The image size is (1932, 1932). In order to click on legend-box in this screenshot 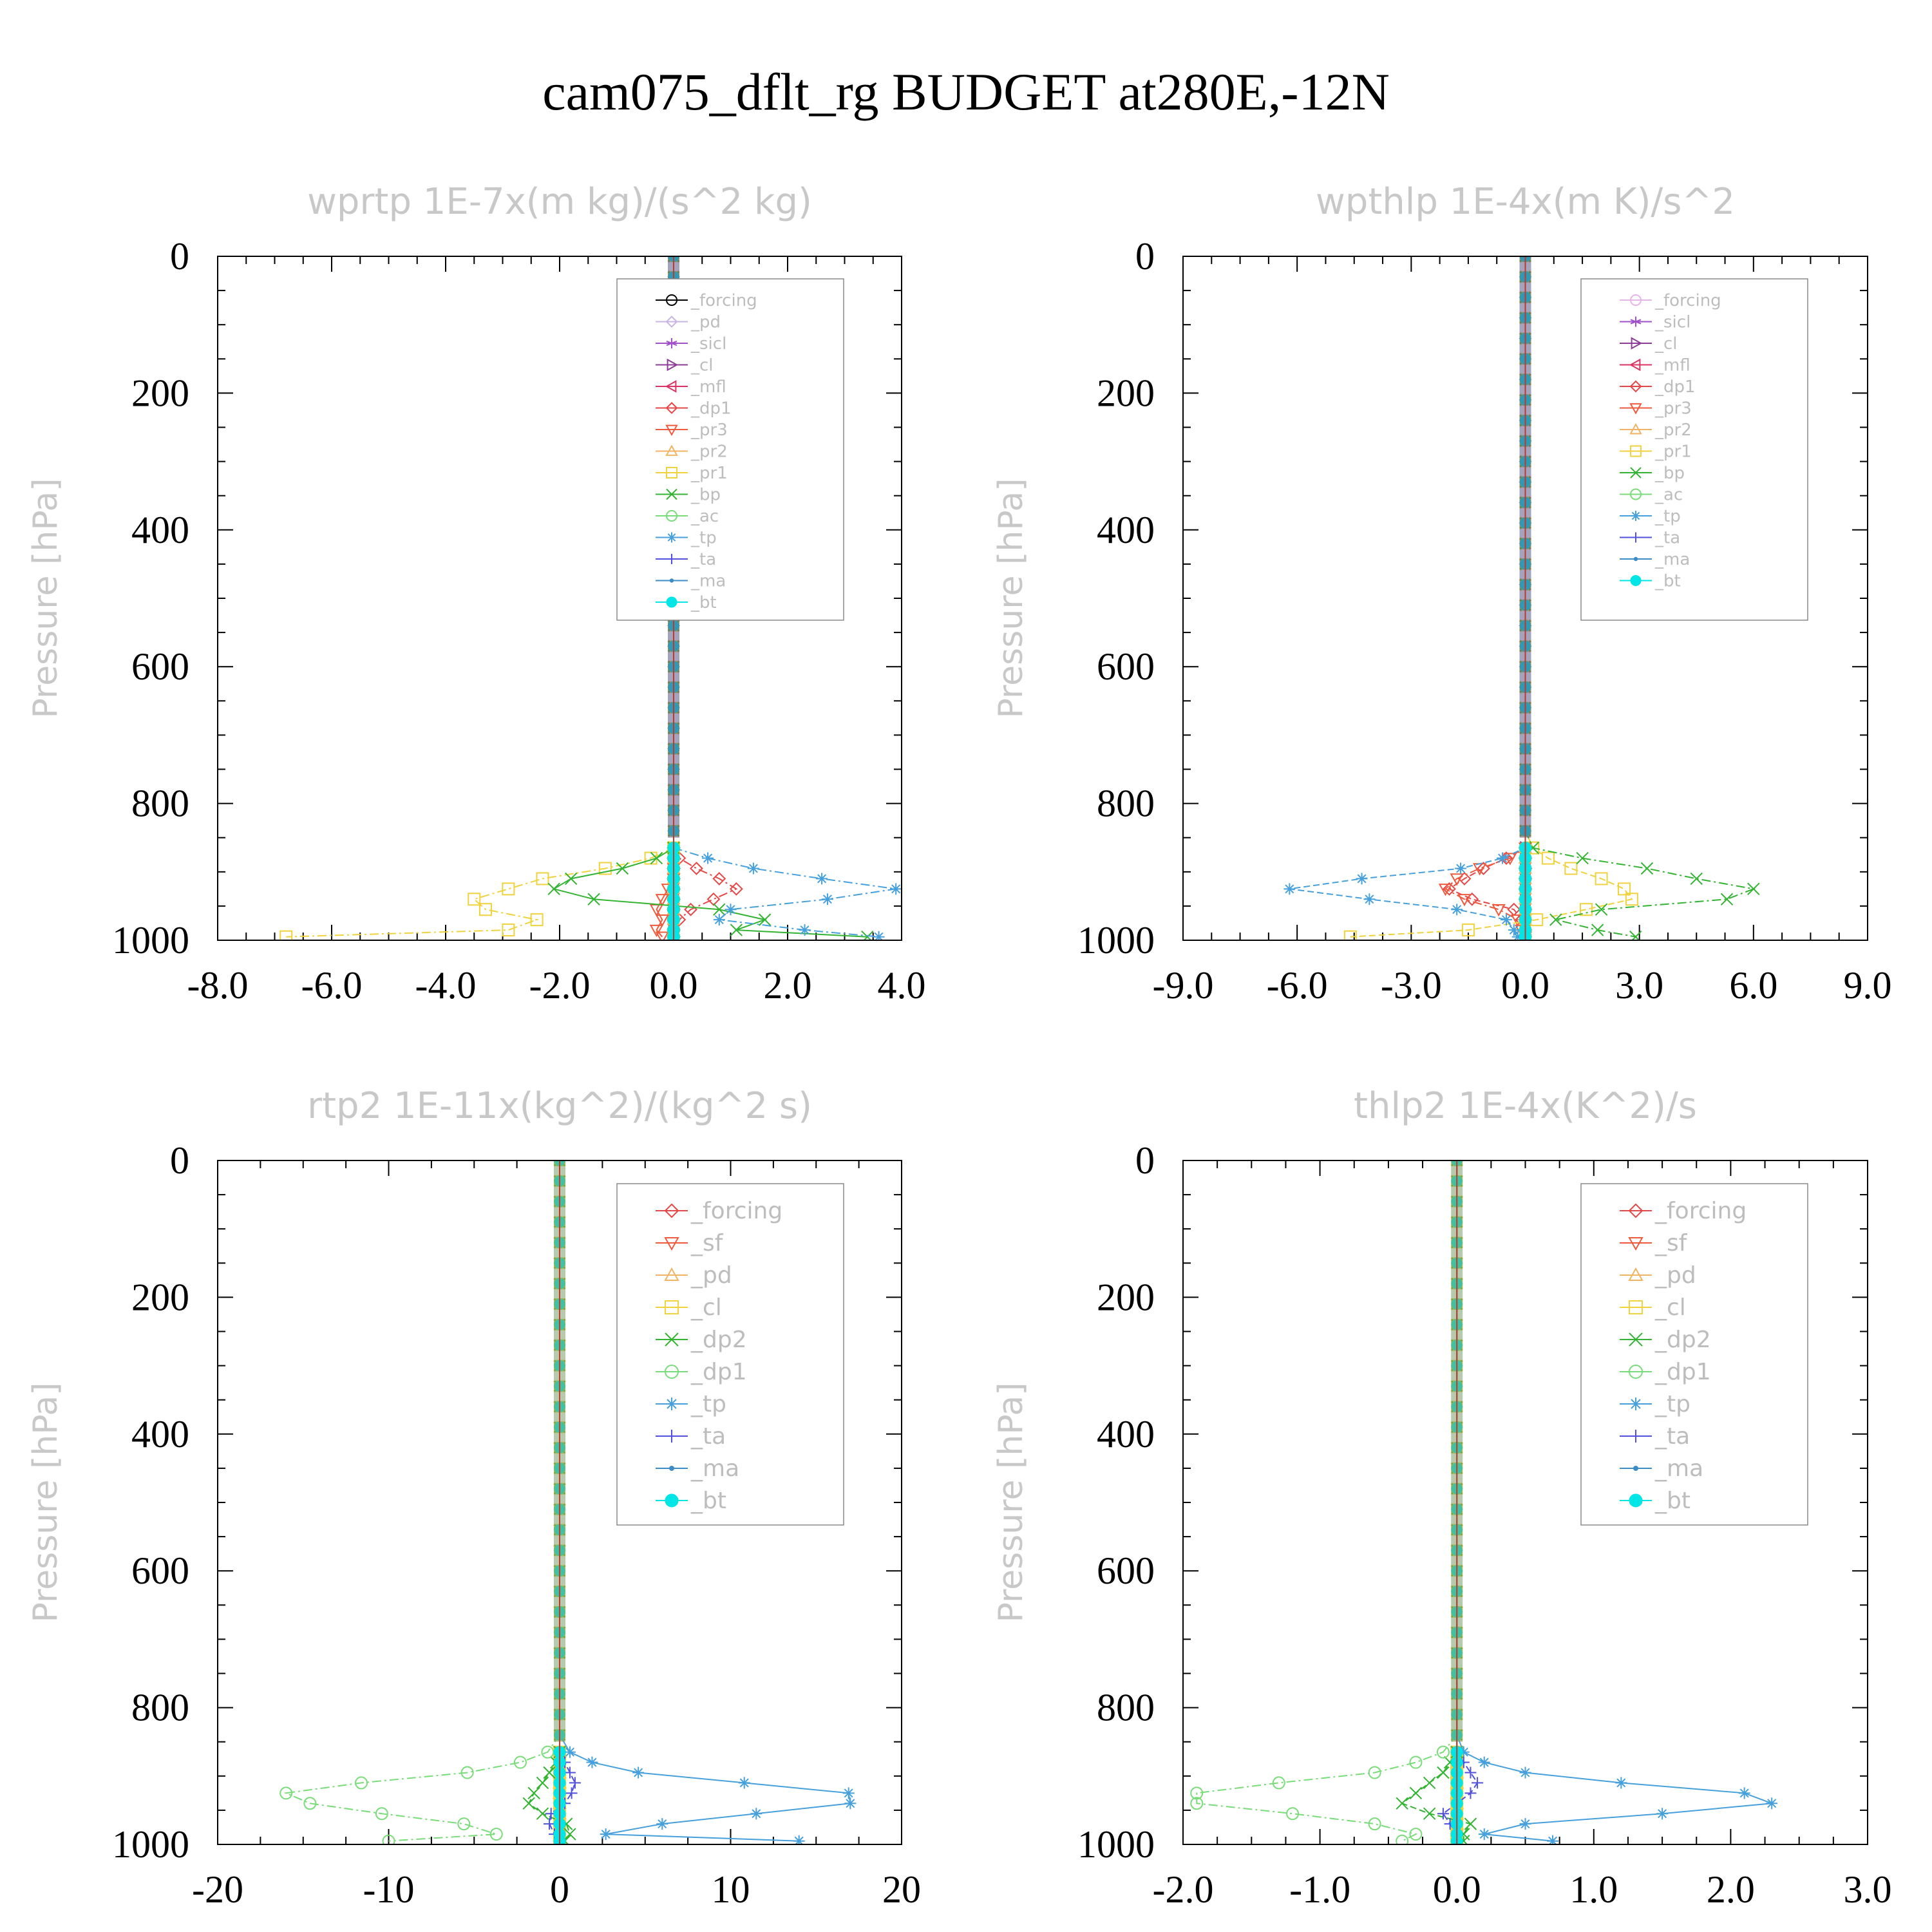, I will do `click(730, 449)`.